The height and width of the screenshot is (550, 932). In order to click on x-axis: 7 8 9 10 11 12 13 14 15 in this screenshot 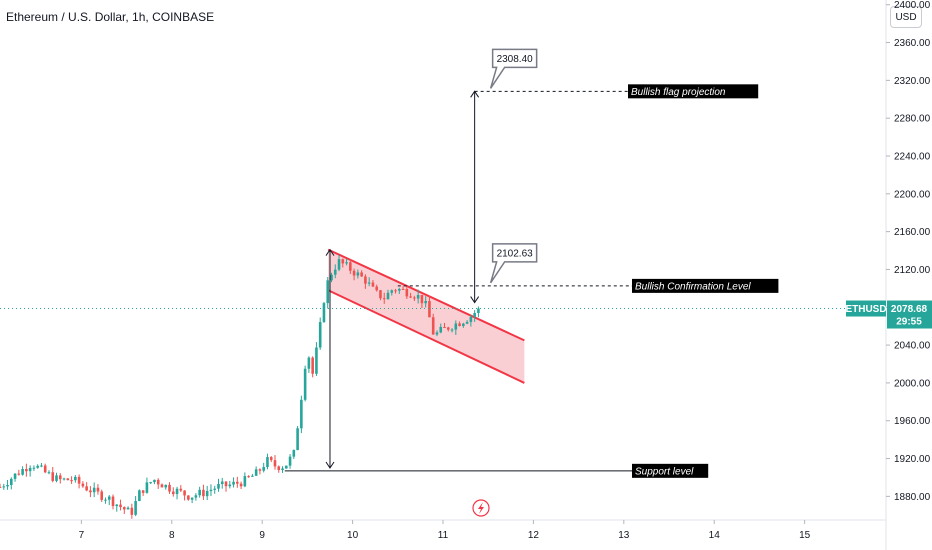, I will do `click(445, 530)`.